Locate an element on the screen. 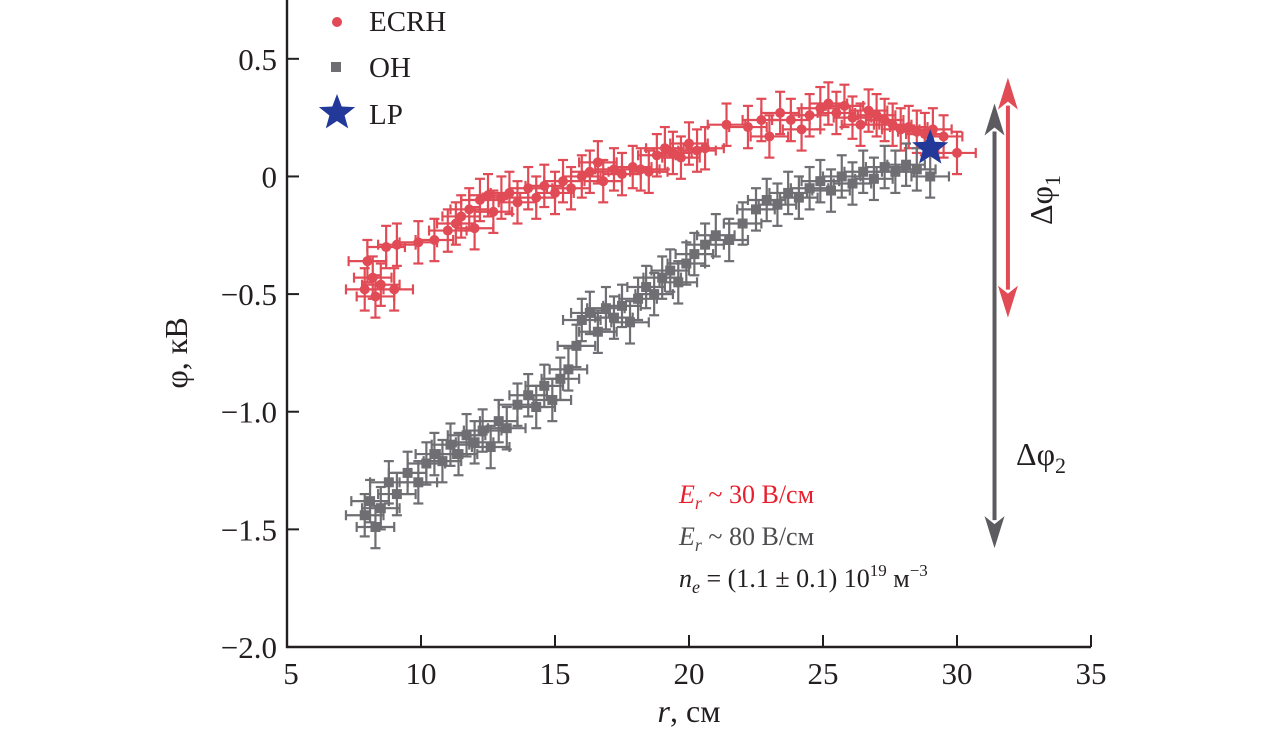  x-tick-label: 15 is located at coordinates (555, 673).